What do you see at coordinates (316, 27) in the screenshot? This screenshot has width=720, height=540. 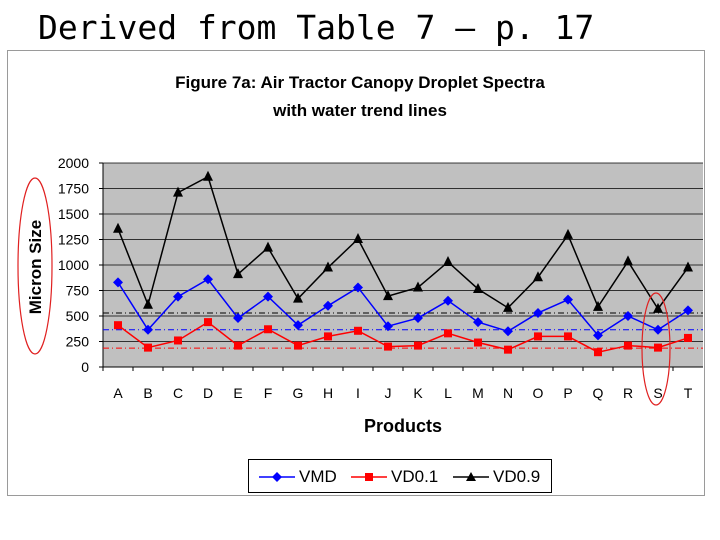 I see `slide-heading: Derived from Table 7 – p. 17` at bounding box center [316, 27].